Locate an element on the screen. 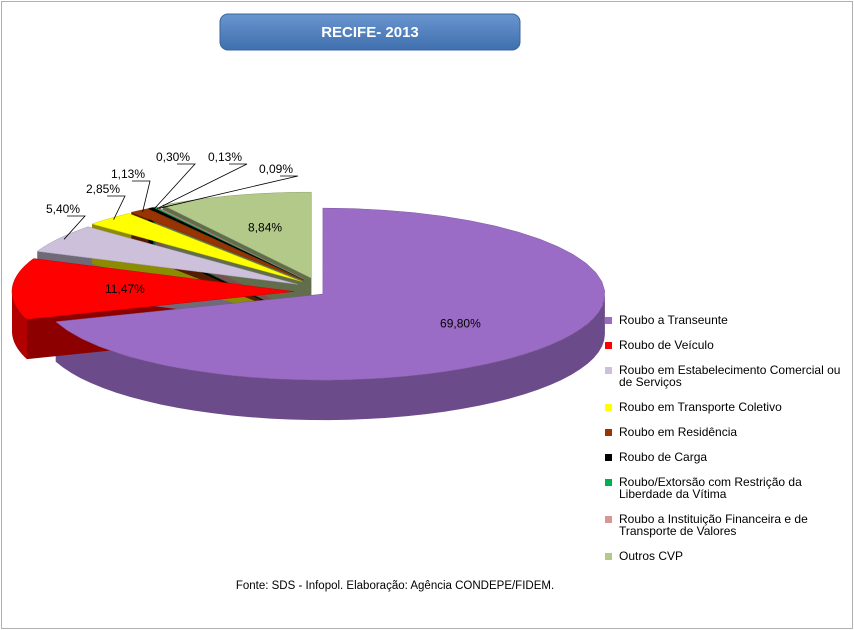 This screenshot has width=854, height=630. chart-title: RECIFE- 2013 is located at coordinates (370, 32).